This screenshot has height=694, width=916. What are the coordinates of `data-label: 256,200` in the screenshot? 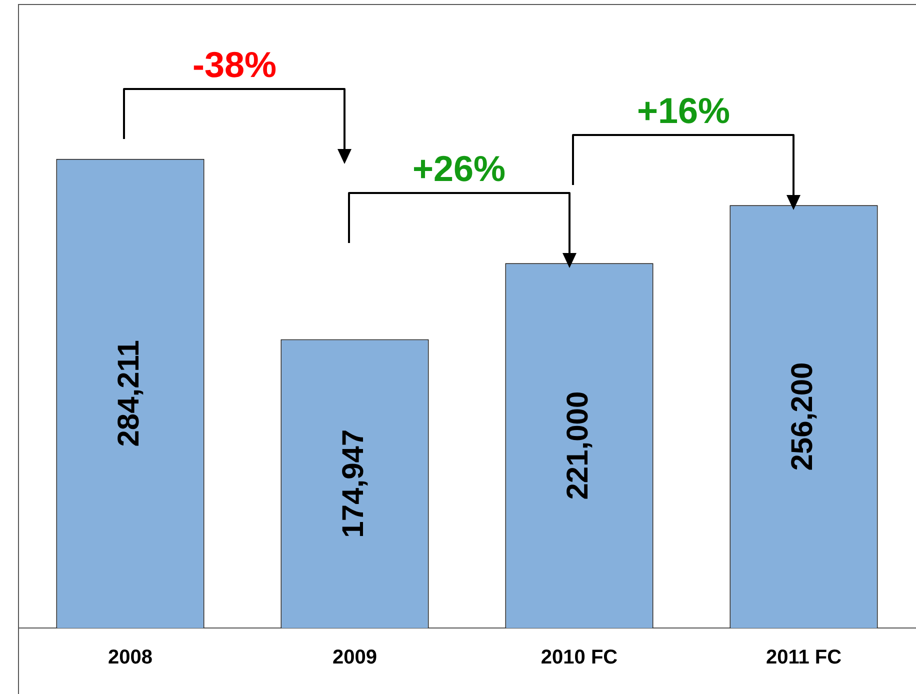 It's located at (803, 416).